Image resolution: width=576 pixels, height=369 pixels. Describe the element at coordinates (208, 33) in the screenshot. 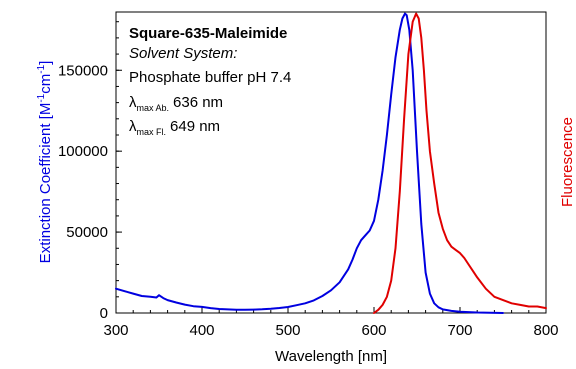

I see `chart-title: Square-635-Maleimide` at that location.